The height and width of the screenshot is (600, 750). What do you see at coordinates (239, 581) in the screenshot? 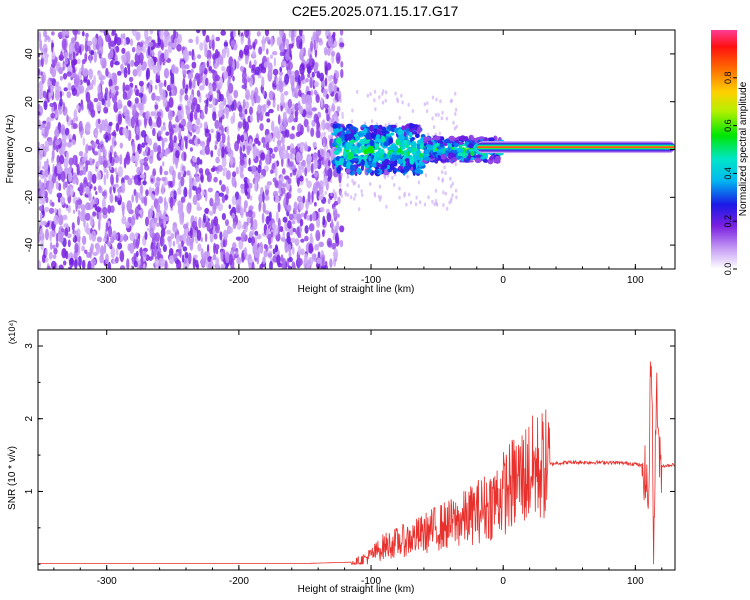
I see `x-tick-label: -200` at bounding box center [239, 581].